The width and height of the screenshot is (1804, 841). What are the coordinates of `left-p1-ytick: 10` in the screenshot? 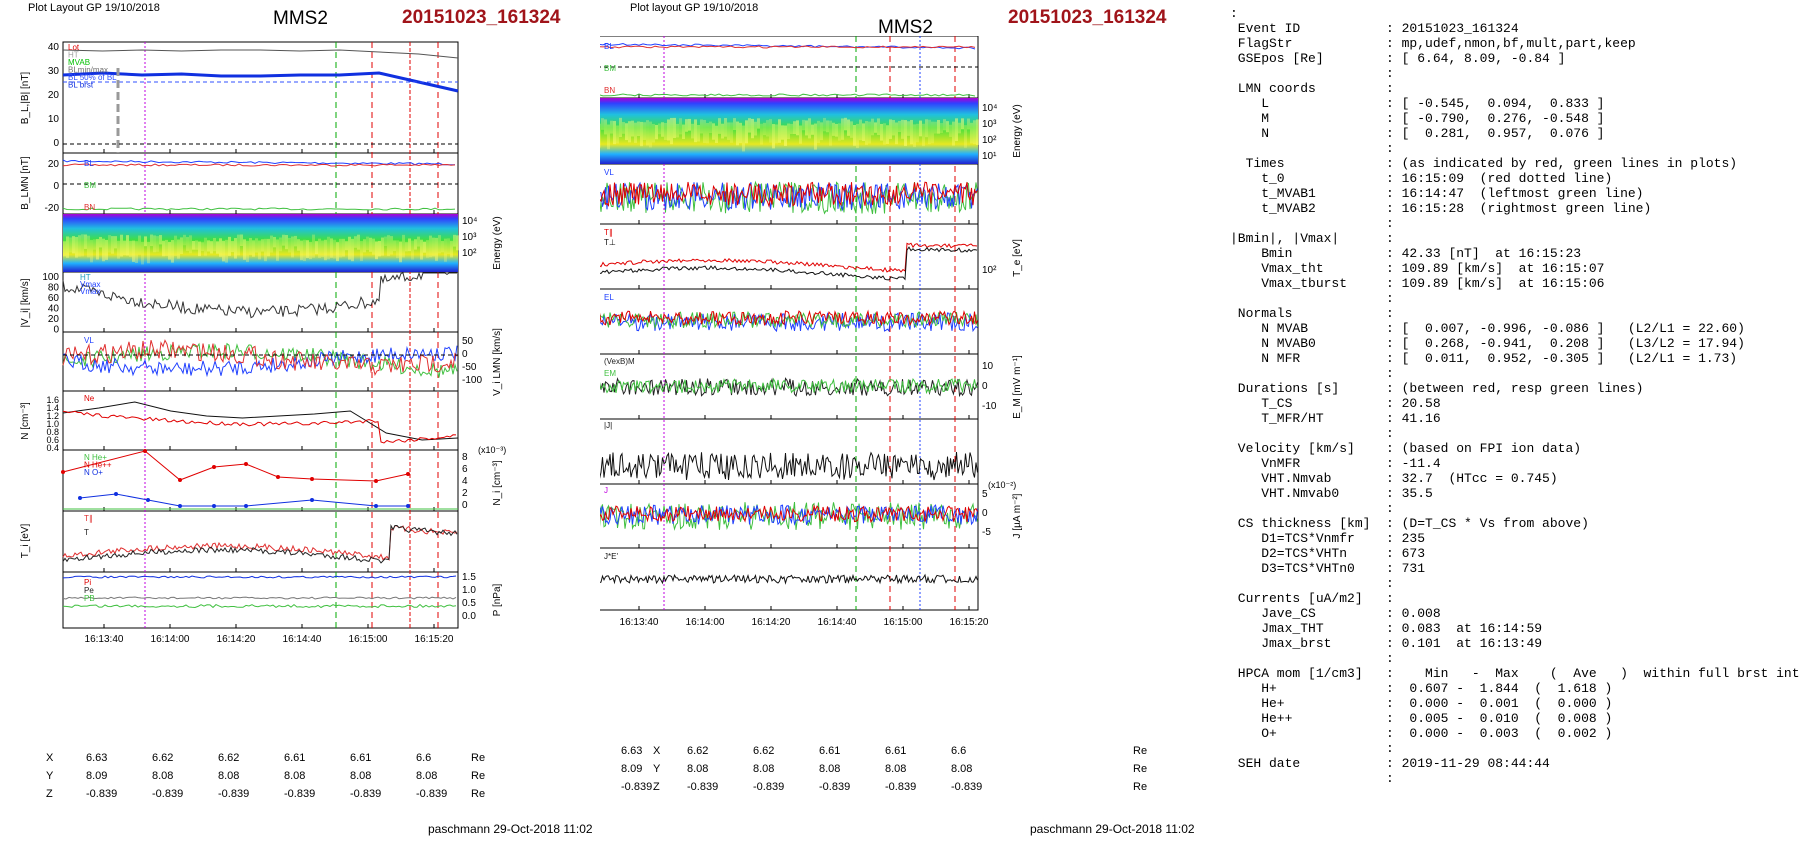 It's located at (54, 119).